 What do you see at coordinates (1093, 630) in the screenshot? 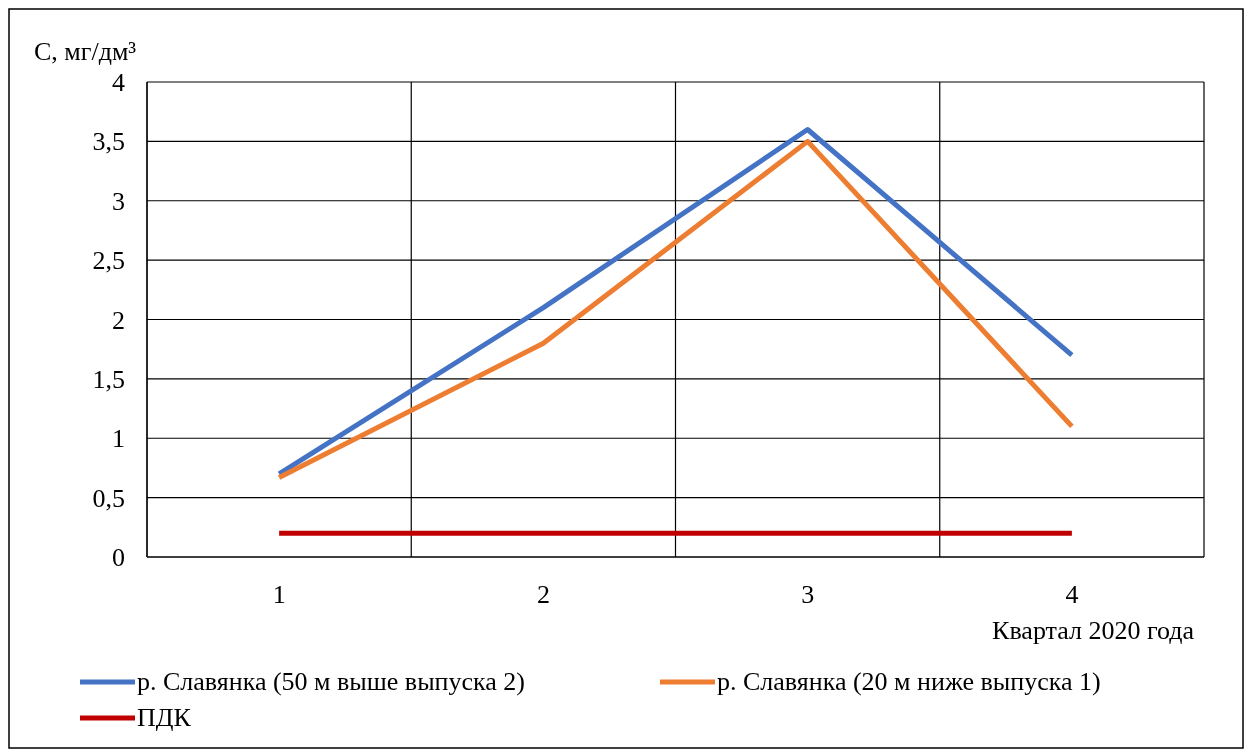
I see `x-axis-title: Квартал 2020 года` at bounding box center [1093, 630].